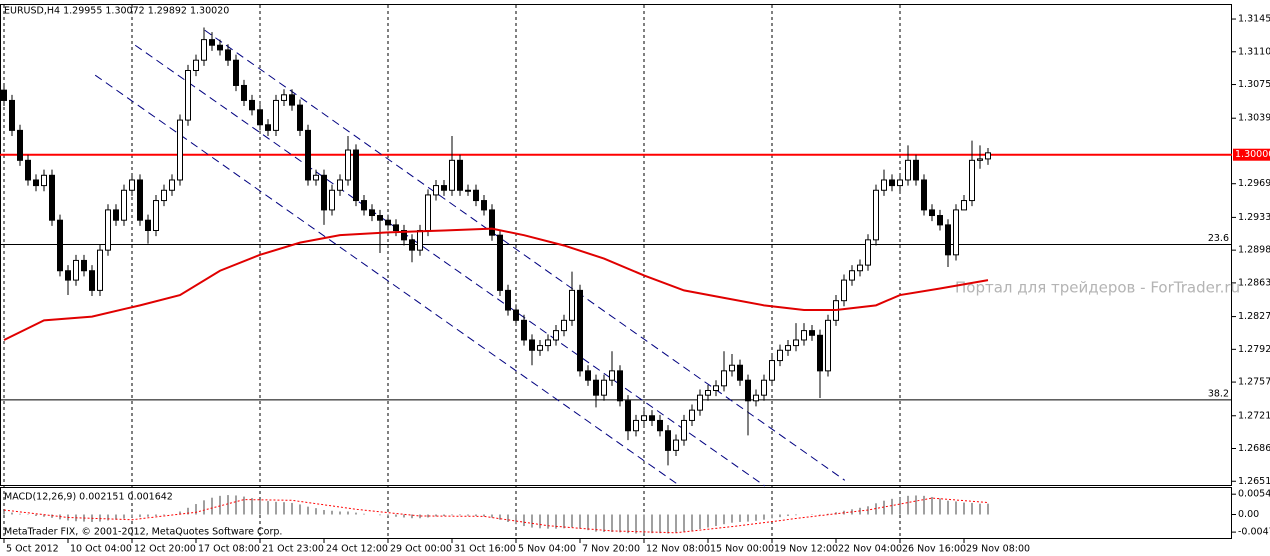 This screenshot has height=556, width=1270. What do you see at coordinates (1254, 481) in the screenshot?
I see `y-tick-label: 1.26510` at bounding box center [1254, 481].